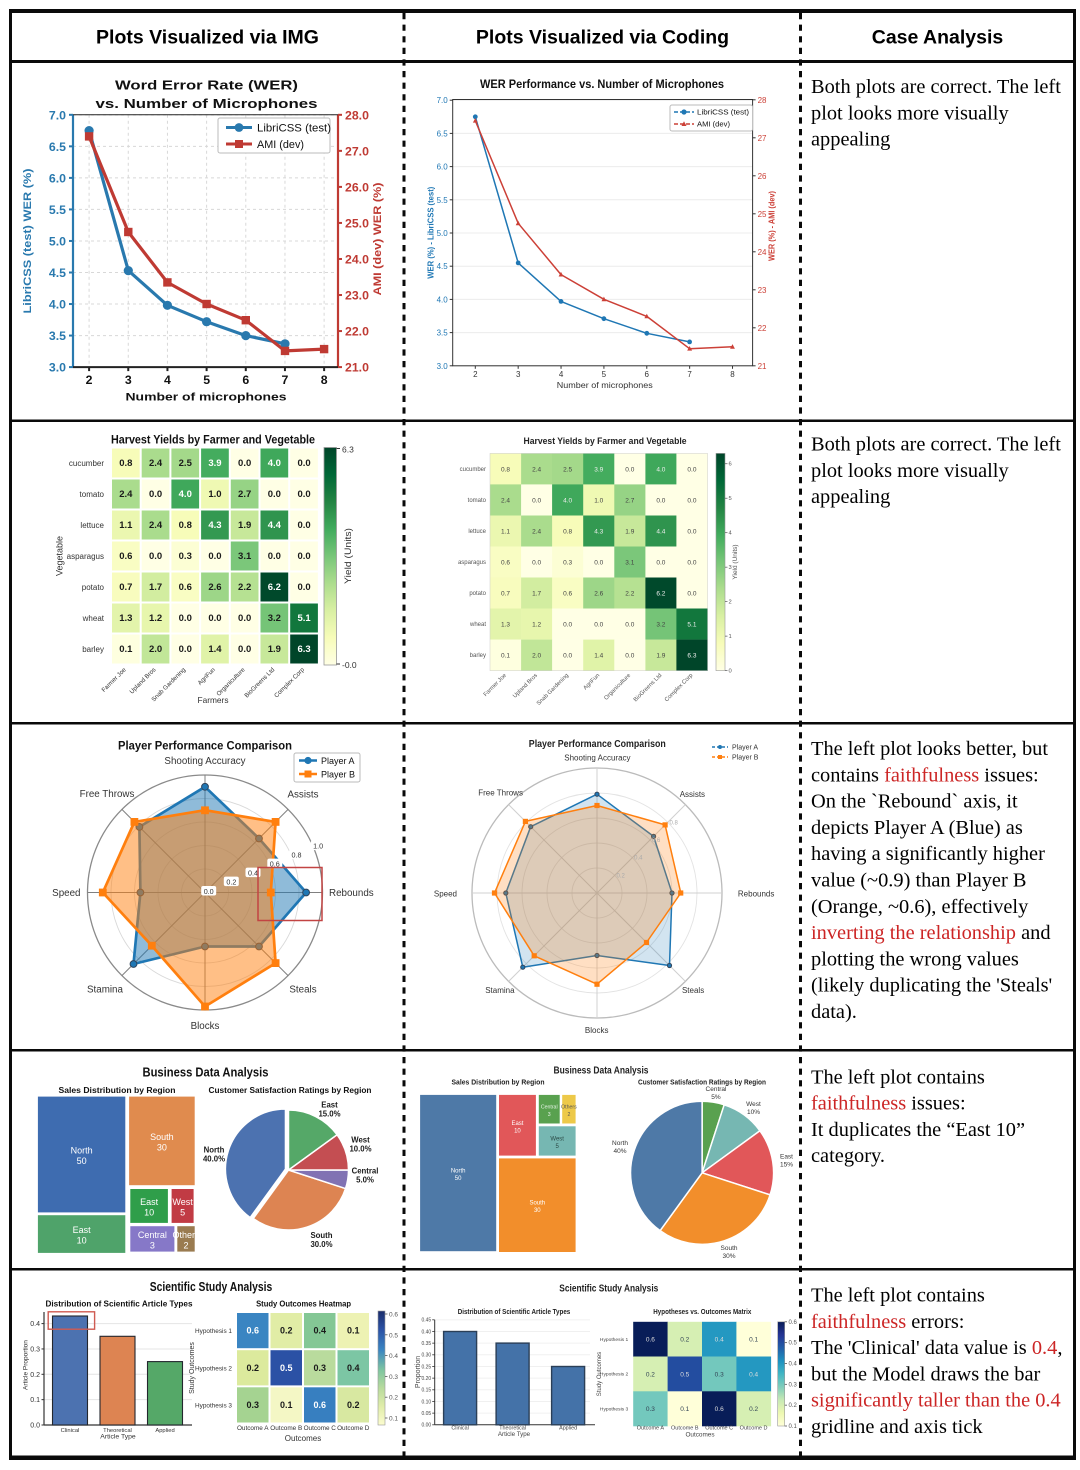  What do you see at coordinates (745, 748) in the screenshot?
I see `svg-text: Player A` at bounding box center [745, 748].